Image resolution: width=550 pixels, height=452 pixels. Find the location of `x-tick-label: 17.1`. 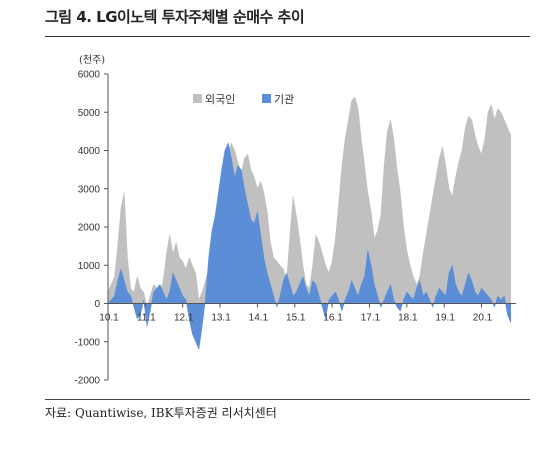

x-tick-label: 17.1 is located at coordinates (371, 318).